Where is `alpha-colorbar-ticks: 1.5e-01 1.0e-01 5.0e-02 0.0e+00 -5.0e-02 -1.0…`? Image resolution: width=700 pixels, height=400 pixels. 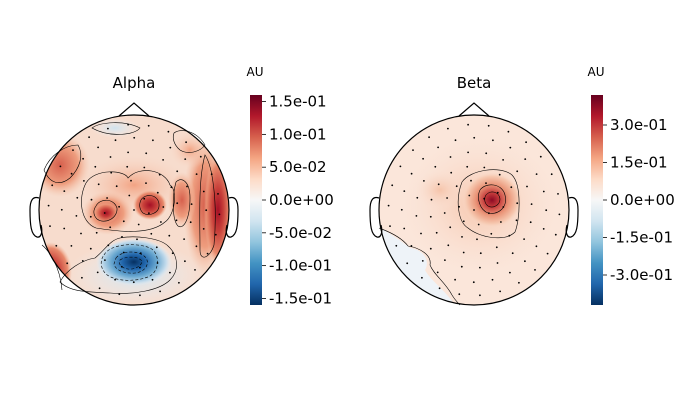
alpha-colorbar-ticks: 1.5e-01 1.0e-01 5.0e-02 0.0e+00 -5.0e-02 -1.0… is located at coordinates (298, 200).